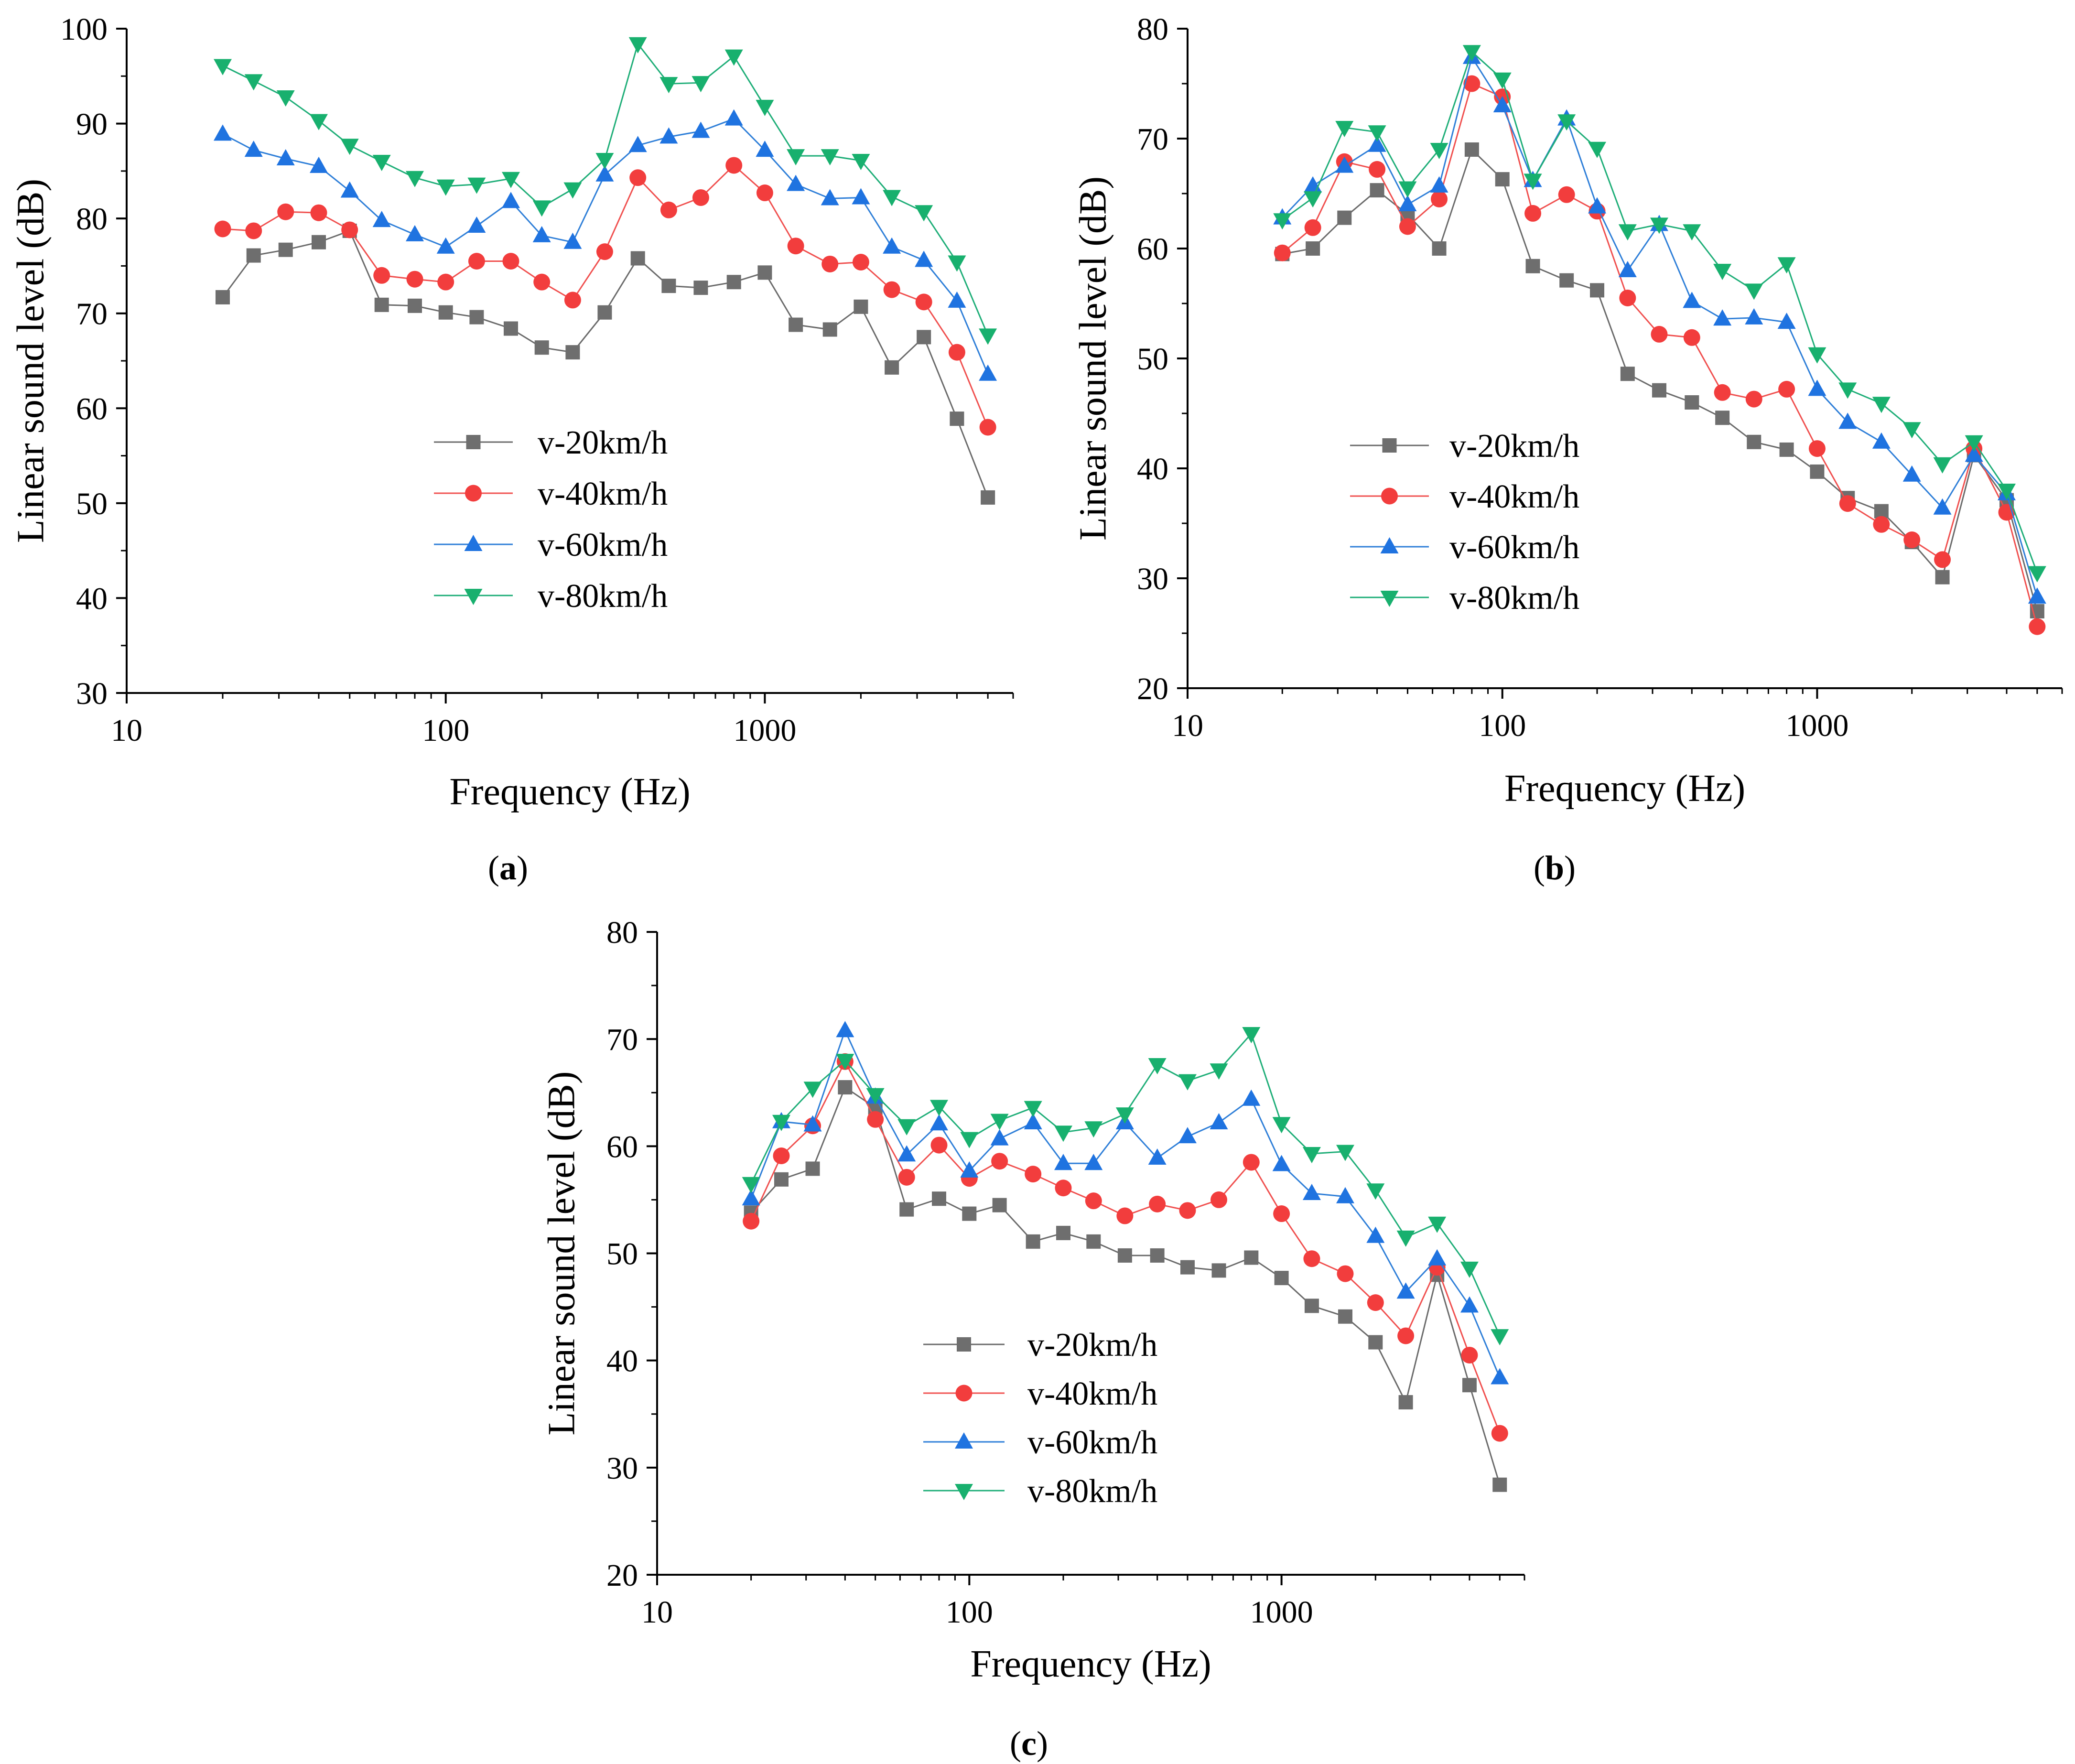  What do you see at coordinates (92, 124) in the screenshot?
I see `y-tick-label: 90` at bounding box center [92, 124].